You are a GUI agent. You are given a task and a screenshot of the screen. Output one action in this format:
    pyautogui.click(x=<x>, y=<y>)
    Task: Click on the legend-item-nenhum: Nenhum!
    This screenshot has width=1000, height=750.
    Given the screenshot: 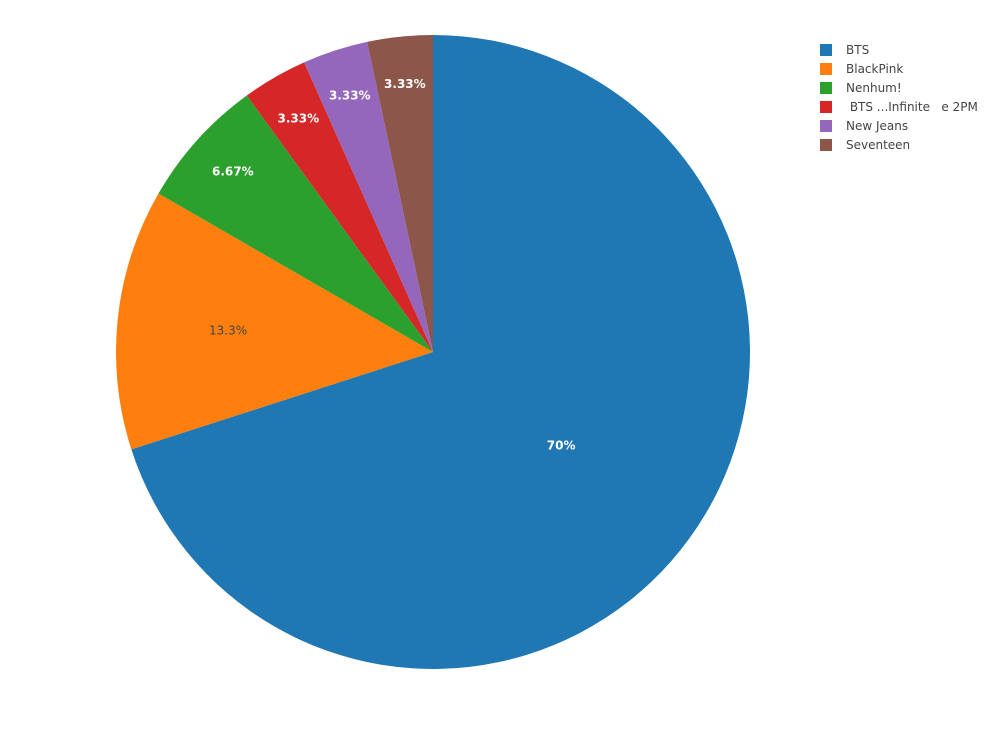 What is the action you would take?
    pyautogui.click(x=908, y=87)
    